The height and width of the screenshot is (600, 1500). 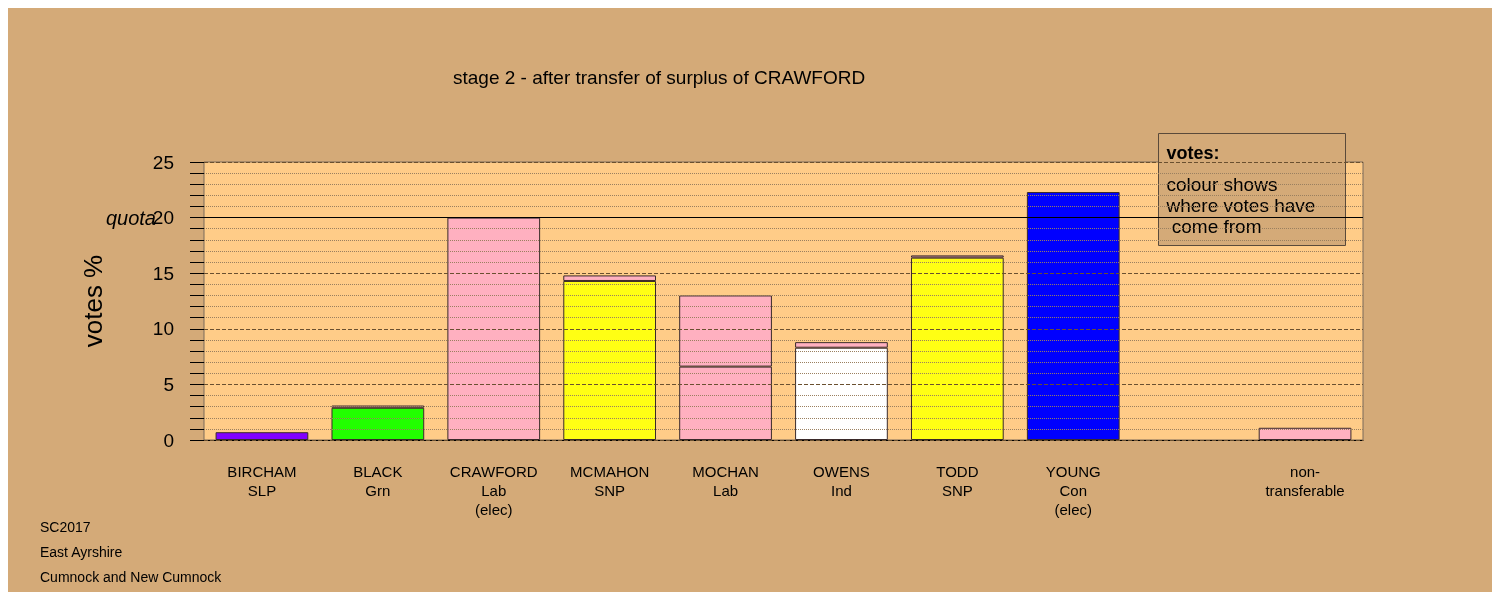 What do you see at coordinates (81, 552) in the screenshot?
I see `text: East Ayrshire` at bounding box center [81, 552].